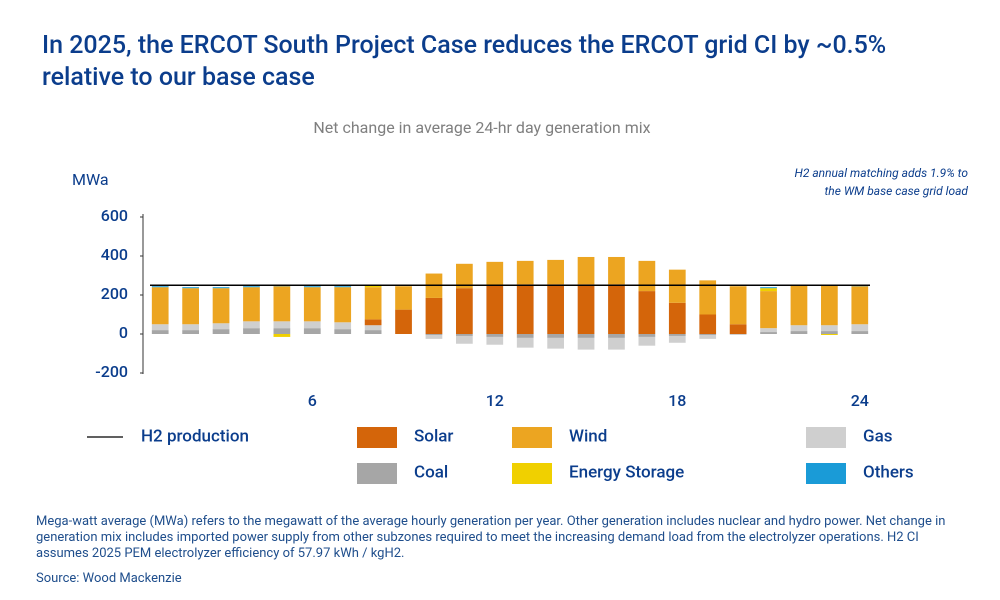 The width and height of the screenshot is (1000, 600). I want to click on y-label: MWa, so click(90, 179).